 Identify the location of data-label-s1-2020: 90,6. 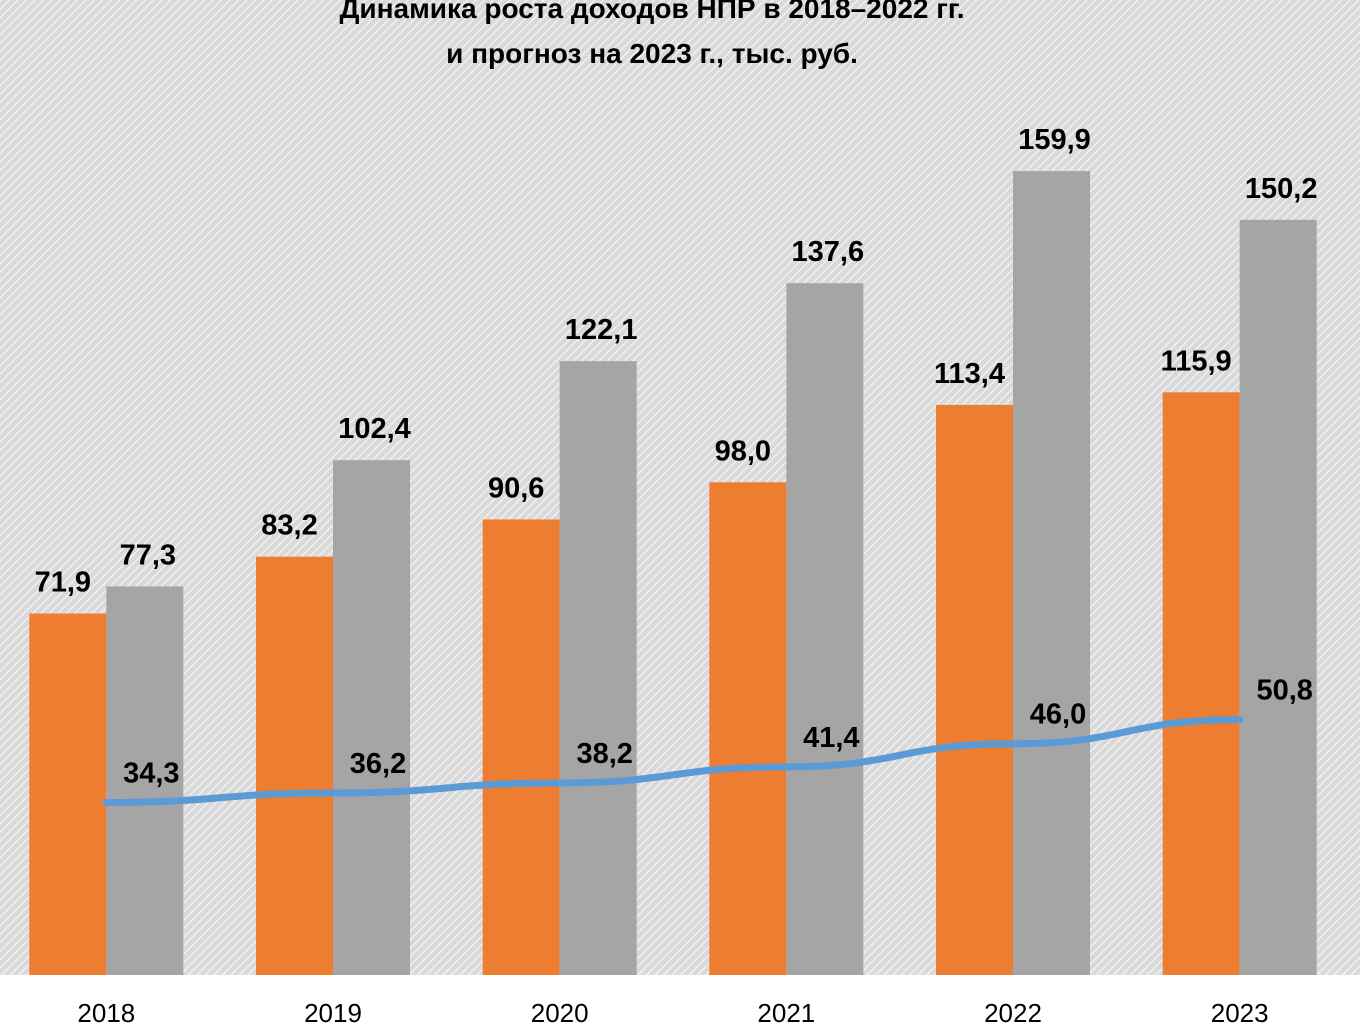
(516, 488).